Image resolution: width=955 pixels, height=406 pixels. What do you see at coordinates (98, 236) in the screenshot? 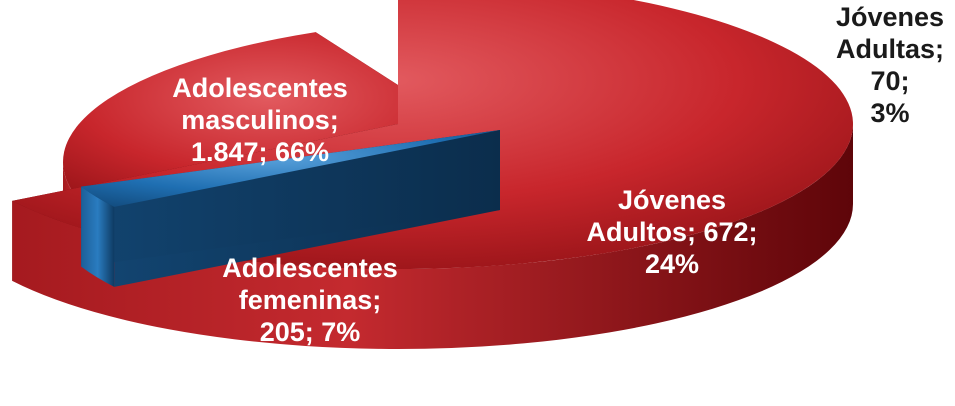
I see `pie-slice-side` at bounding box center [98, 236].